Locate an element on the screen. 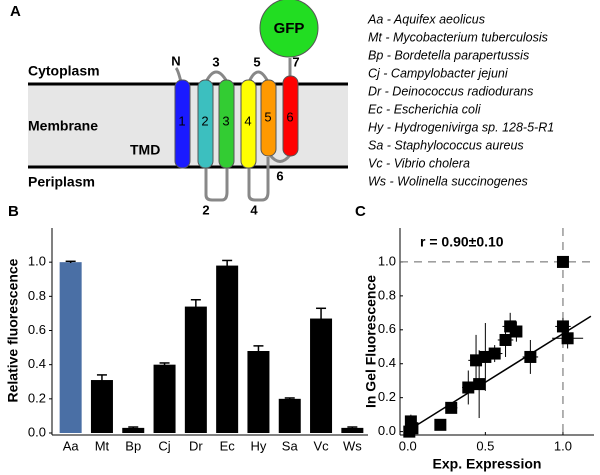 The image size is (600, 475). panel-label: C is located at coordinates (360, 211).